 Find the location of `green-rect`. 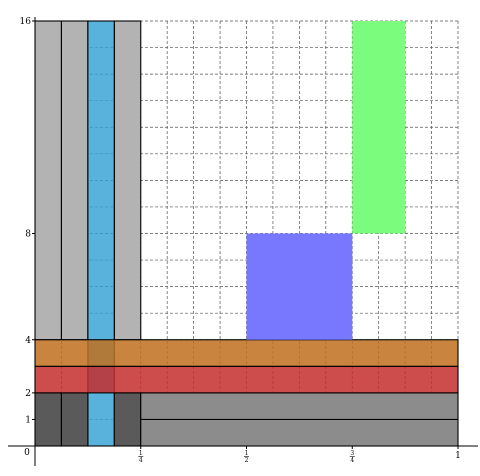

green-rect is located at coordinates (379, 127).